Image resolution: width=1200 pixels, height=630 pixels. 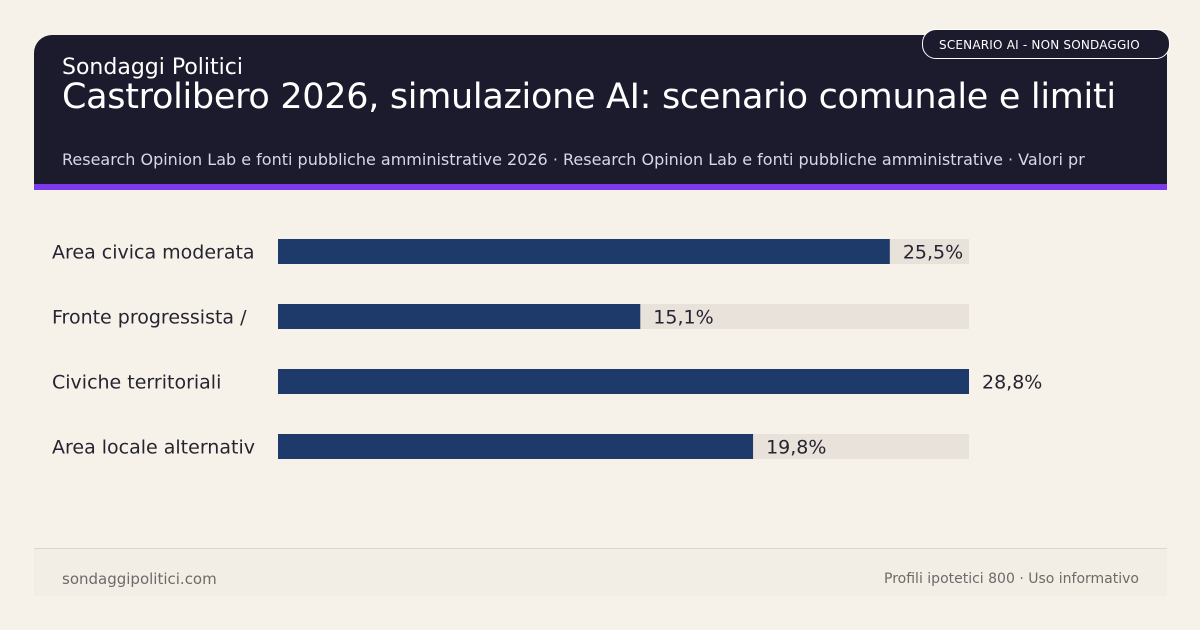 What do you see at coordinates (139, 579) in the screenshot?
I see `footer-site-link: sondaggipolitici.com` at bounding box center [139, 579].